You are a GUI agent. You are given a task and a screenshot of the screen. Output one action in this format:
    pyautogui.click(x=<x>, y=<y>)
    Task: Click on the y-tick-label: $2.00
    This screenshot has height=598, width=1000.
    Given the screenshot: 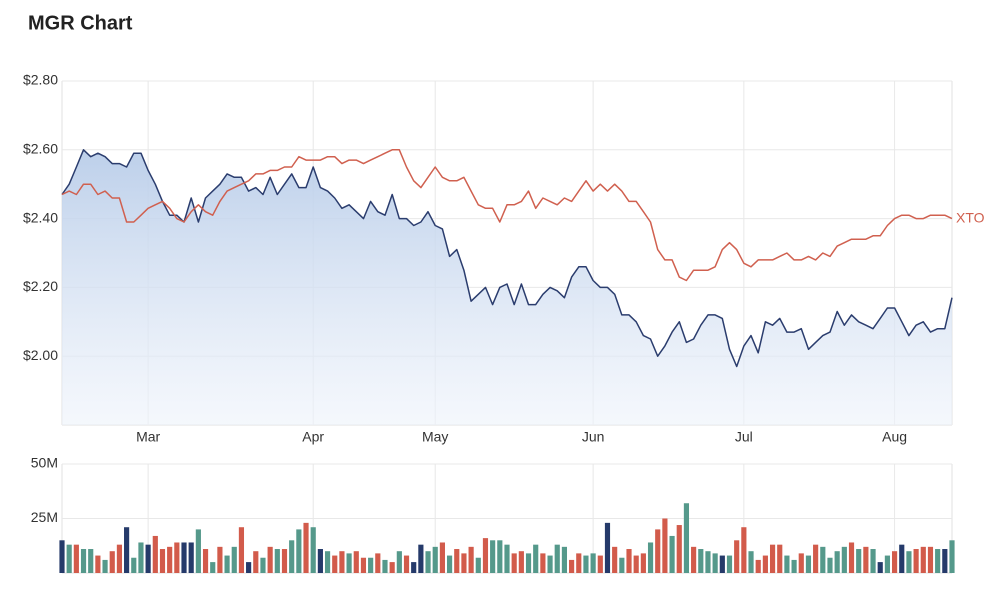 What is the action you would take?
    pyautogui.click(x=40, y=355)
    